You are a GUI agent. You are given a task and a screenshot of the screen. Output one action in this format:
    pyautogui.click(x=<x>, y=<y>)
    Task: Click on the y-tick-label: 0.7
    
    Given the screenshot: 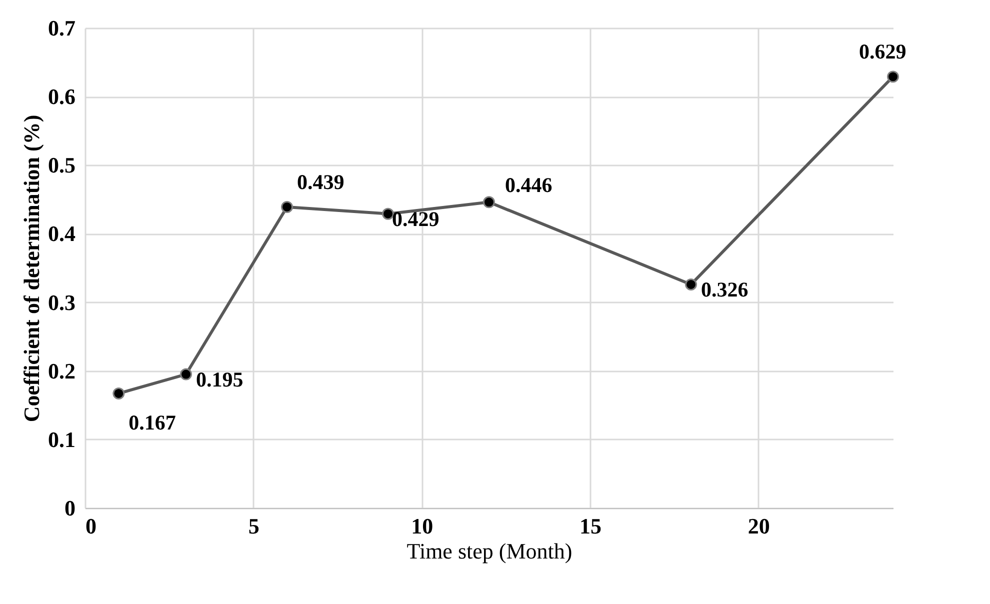 What is the action you would take?
    pyautogui.click(x=62, y=28)
    